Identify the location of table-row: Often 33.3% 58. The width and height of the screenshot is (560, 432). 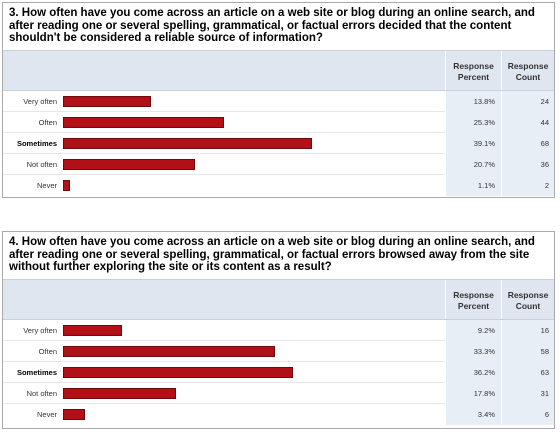
(278, 351).